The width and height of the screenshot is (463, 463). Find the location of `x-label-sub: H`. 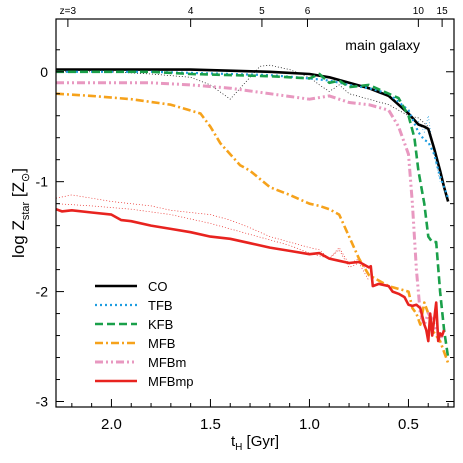

x-label-sub: H is located at coordinates (238, 447).